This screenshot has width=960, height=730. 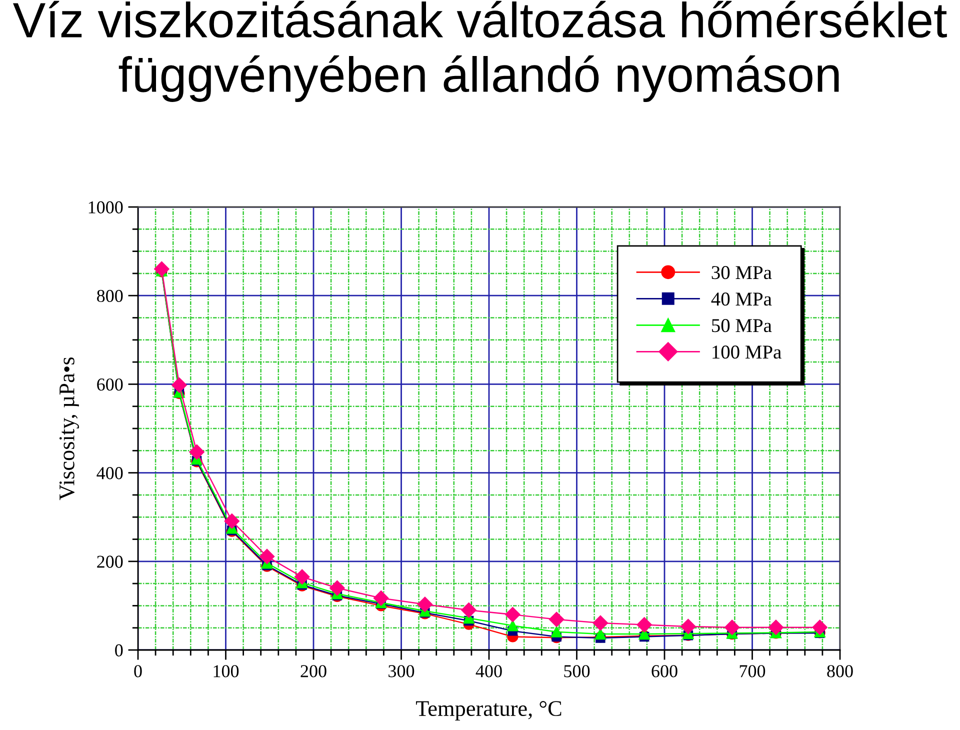 I want to click on x-tick-label: 200, so click(x=313, y=671).